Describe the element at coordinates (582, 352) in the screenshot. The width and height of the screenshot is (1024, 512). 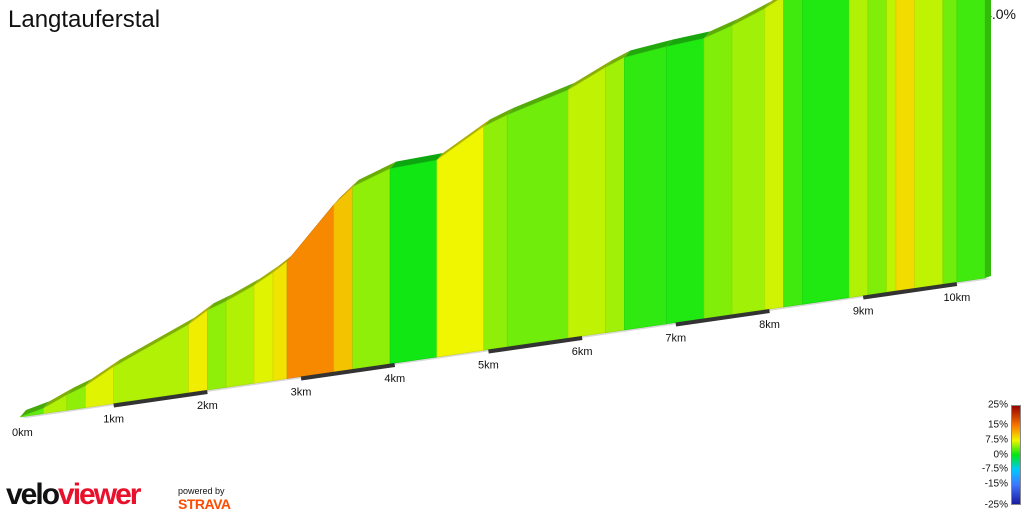
I see `x-tick-label: 6km` at that location.